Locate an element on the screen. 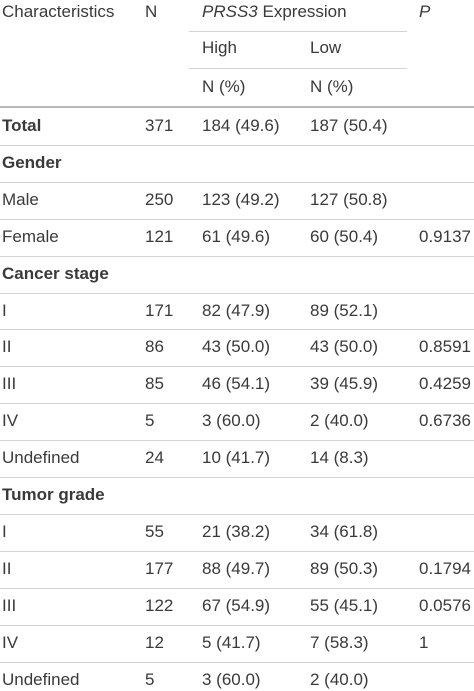 This screenshot has height=691, width=474. header-gene-name: PRSS3 is located at coordinates (230, 11).